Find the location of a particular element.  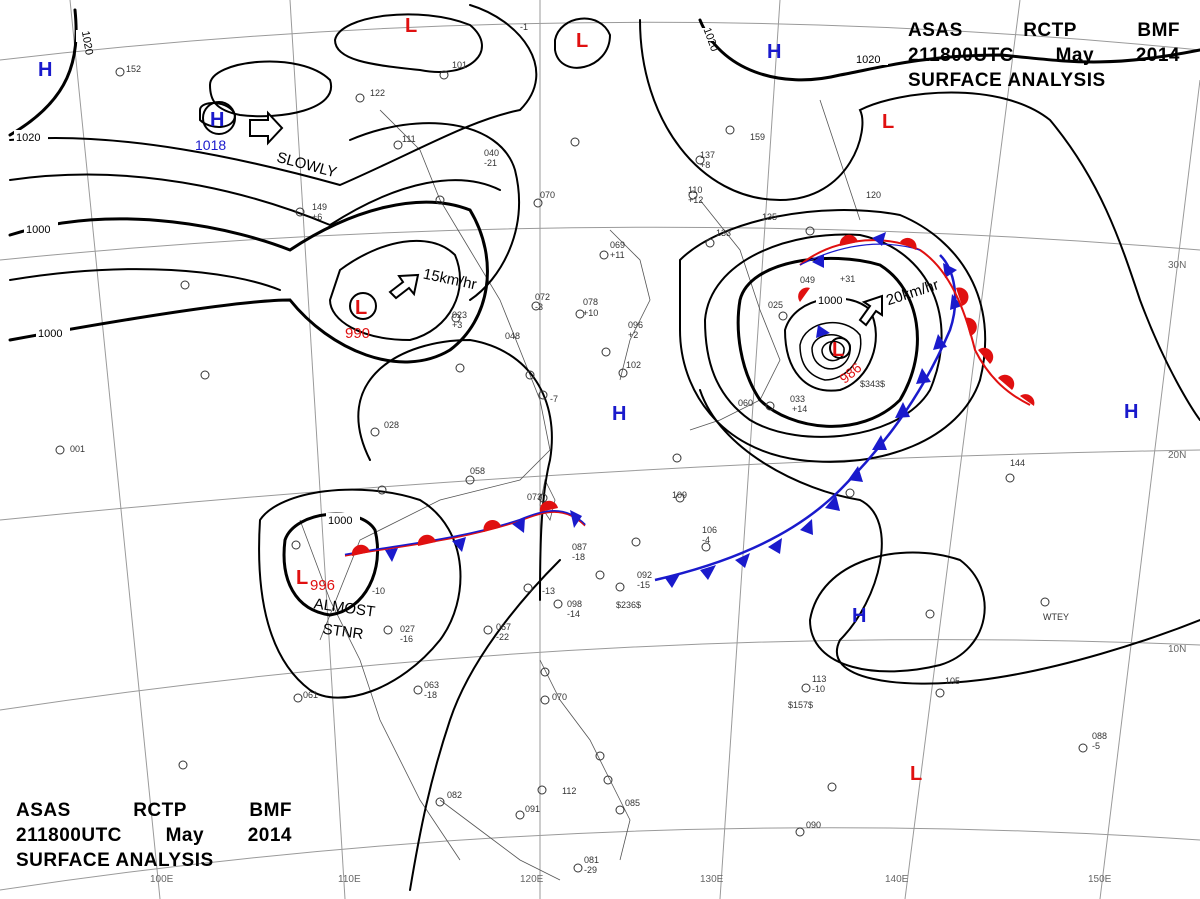

station-value: 106 is located at coordinates (709, 530).